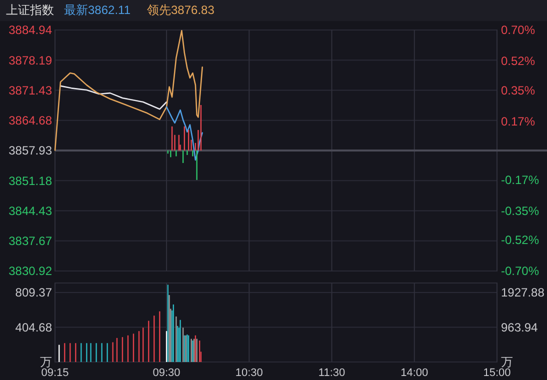 The width and height of the screenshot is (547, 380). I want to click on y-tick-label: 3884.94, so click(30, 30).